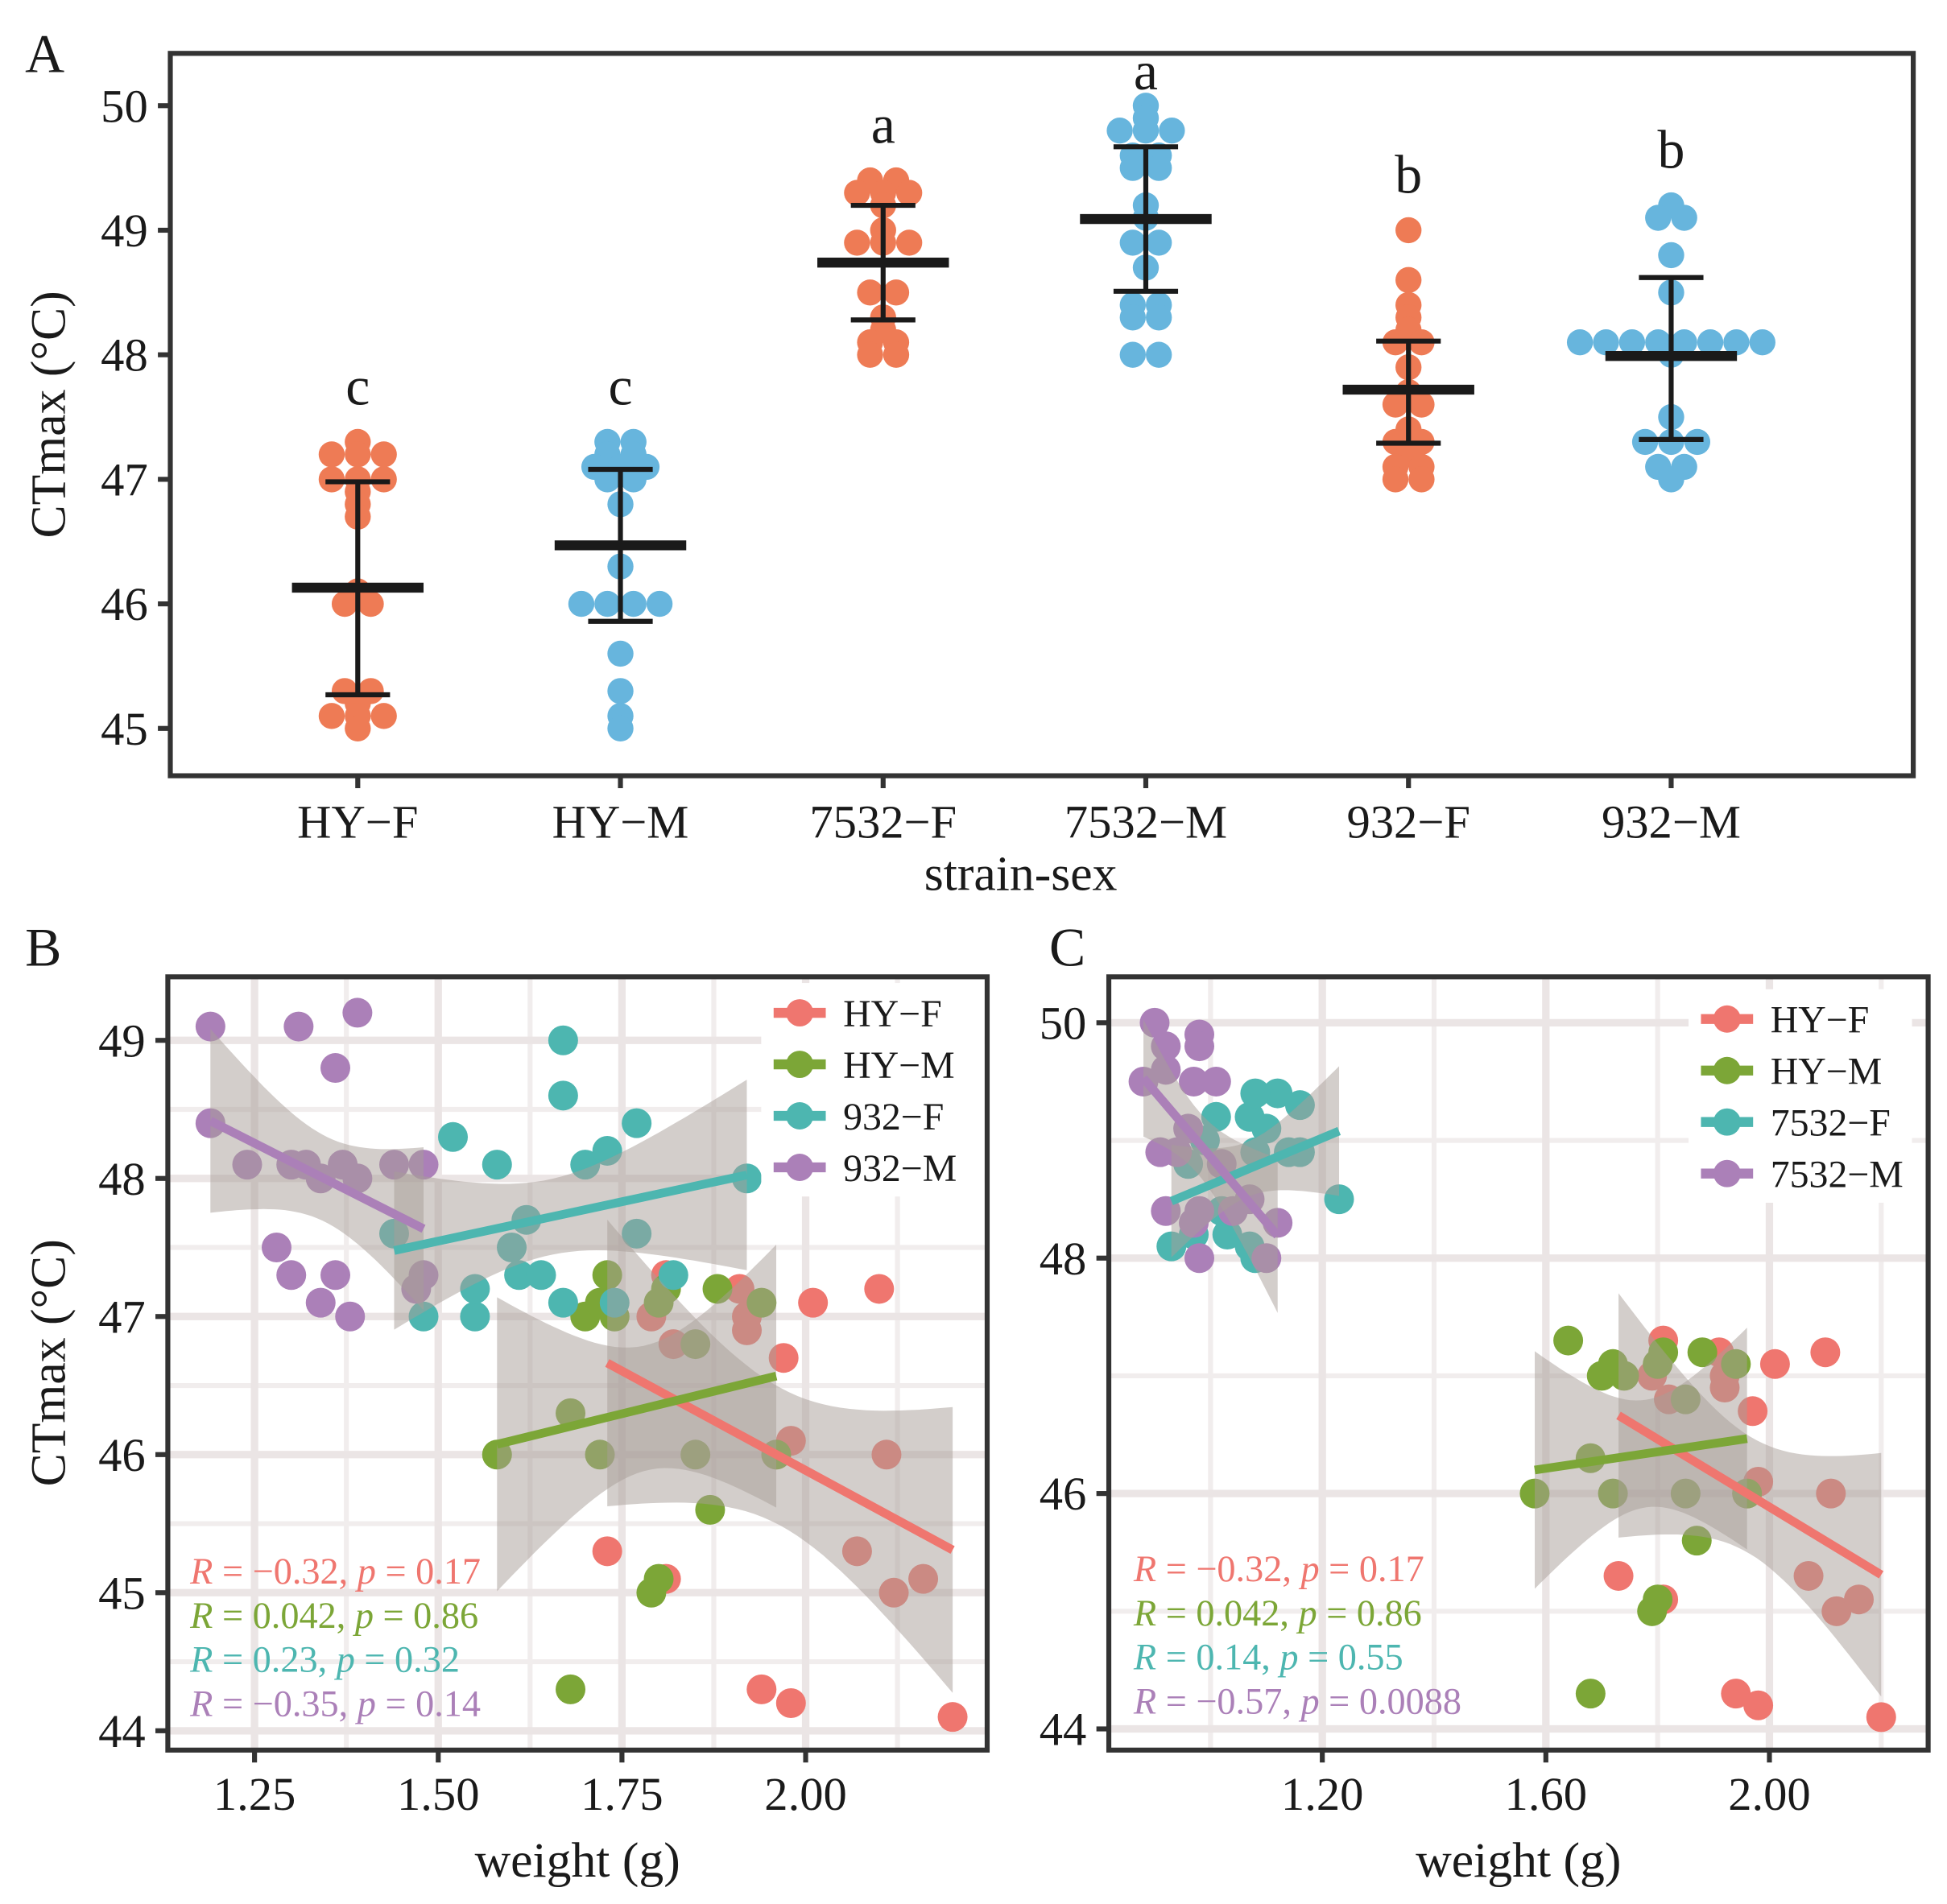 The height and width of the screenshot is (1904, 1947). What do you see at coordinates (1067, 947) in the screenshot?
I see `panel-label-C: C` at bounding box center [1067, 947].